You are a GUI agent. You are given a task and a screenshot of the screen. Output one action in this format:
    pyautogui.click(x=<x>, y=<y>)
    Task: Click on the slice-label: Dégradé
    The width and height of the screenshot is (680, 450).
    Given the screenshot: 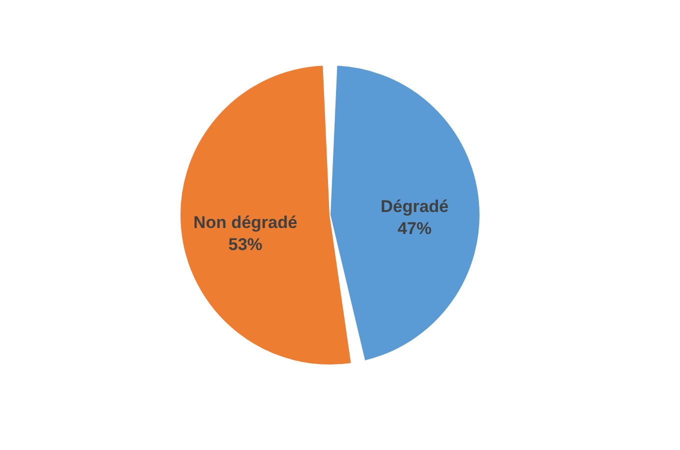 What is the action you would take?
    pyautogui.click(x=414, y=206)
    